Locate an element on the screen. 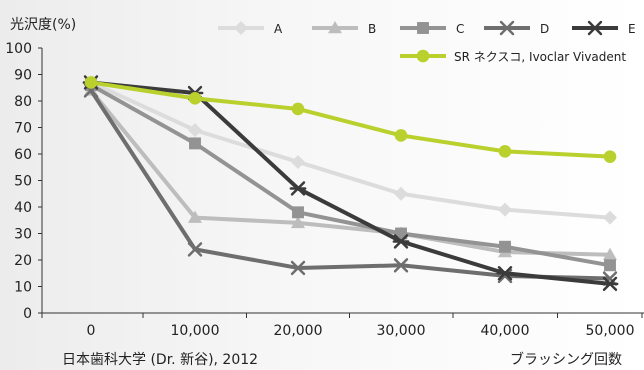 This screenshot has height=370, width=644. legend-item: D is located at coordinates (516, 28).